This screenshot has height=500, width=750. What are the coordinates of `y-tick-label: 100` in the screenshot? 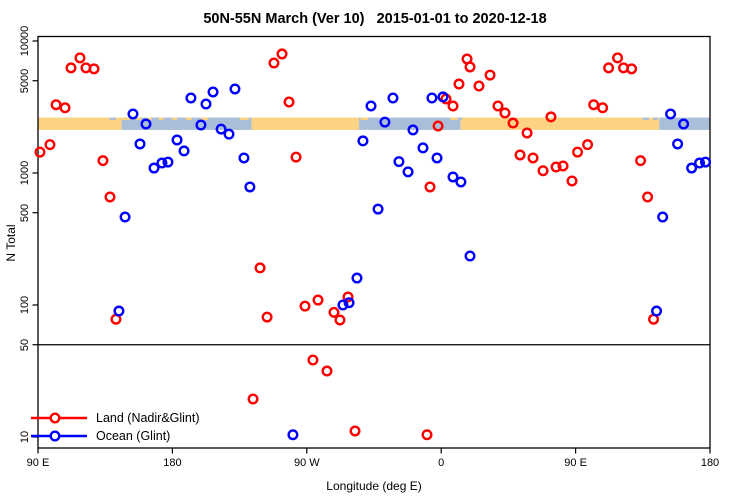 It's located at (25, 305).